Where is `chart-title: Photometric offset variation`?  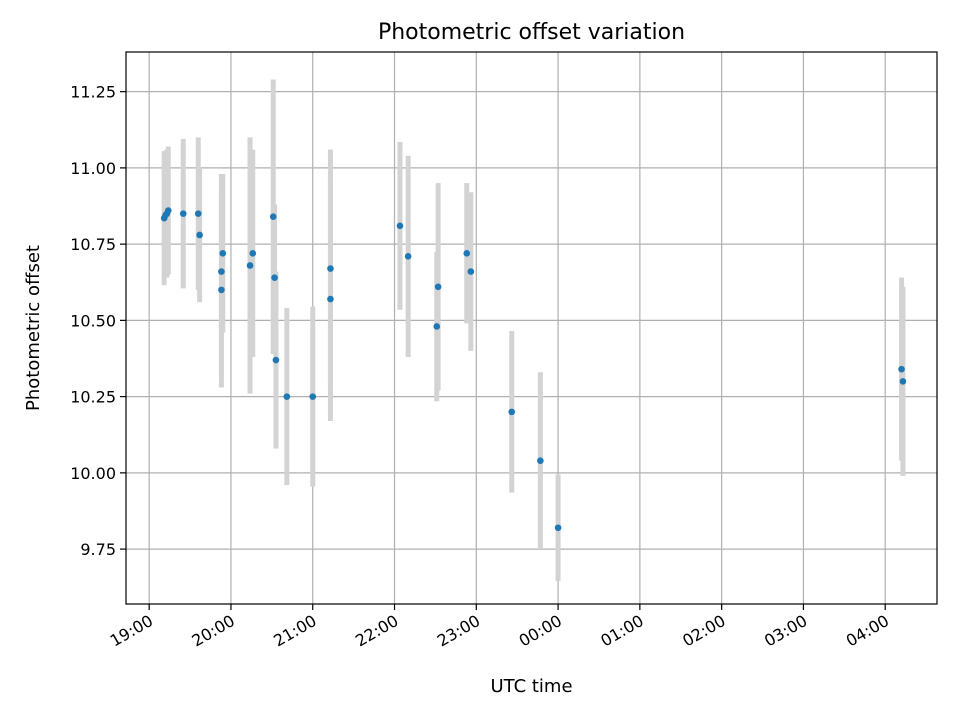
chart-title: Photometric offset variation is located at coordinates (531, 32).